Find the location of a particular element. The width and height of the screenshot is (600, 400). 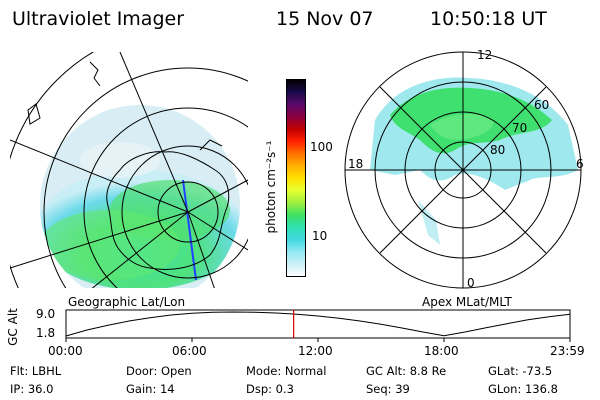

mlt-6-label: 6 is located at coordinates (580, 164).